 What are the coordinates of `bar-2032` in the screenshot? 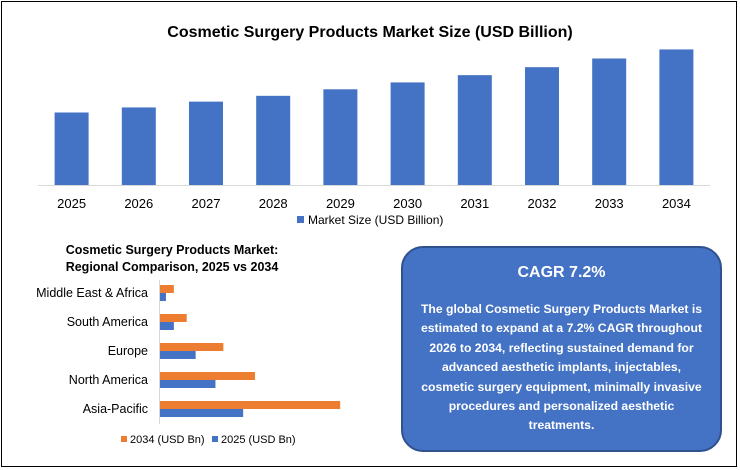 It's located at (542, 126).